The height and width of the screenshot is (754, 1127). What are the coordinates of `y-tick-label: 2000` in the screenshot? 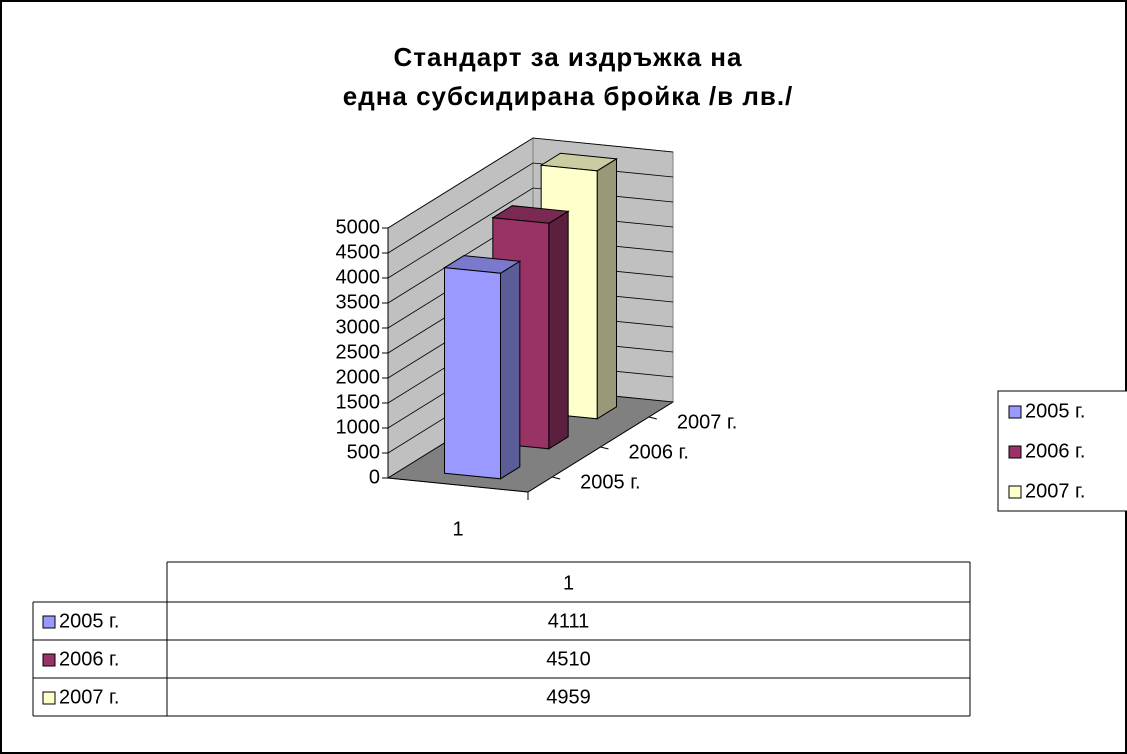 It's located at (358, 377).